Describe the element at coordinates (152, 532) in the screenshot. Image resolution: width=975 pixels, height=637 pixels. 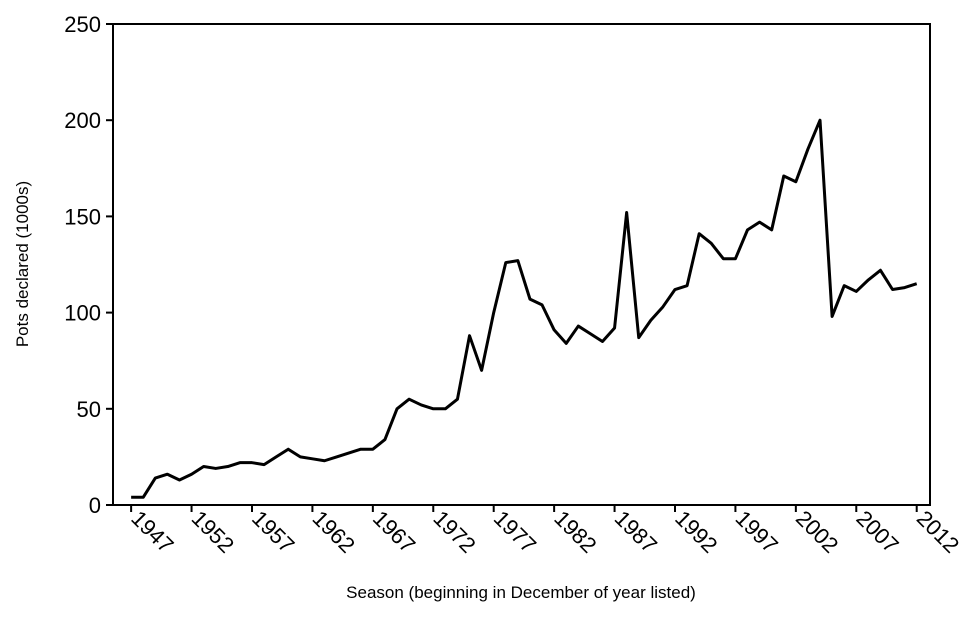
I see `x-tick-label: 1947` at that location.